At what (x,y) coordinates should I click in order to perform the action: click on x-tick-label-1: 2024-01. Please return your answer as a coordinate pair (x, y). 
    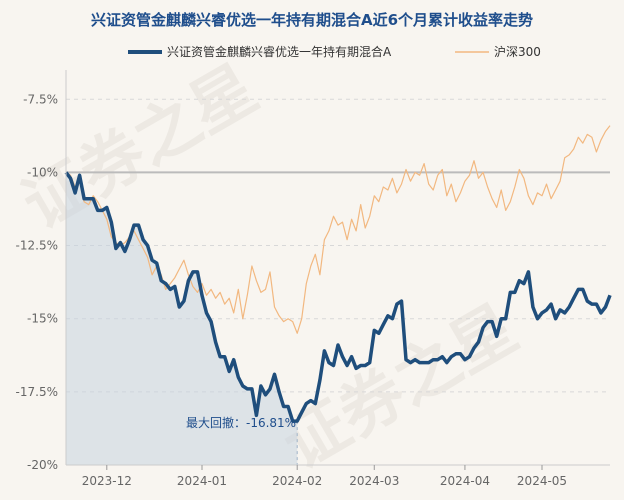
    Looking at the image, I should click on (202, 481).